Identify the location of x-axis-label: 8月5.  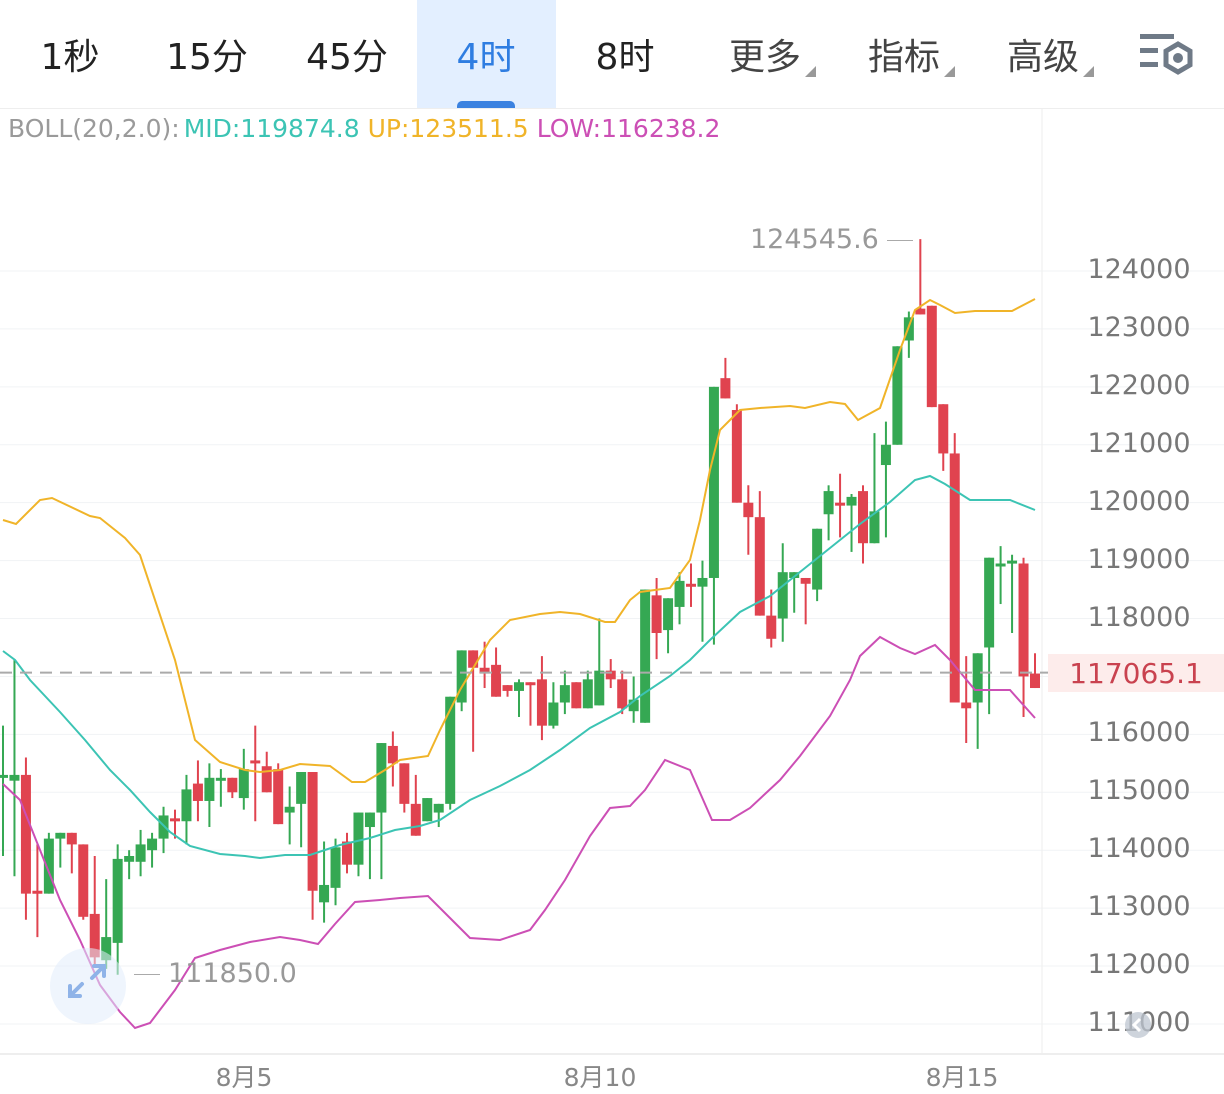
(244, 1077).